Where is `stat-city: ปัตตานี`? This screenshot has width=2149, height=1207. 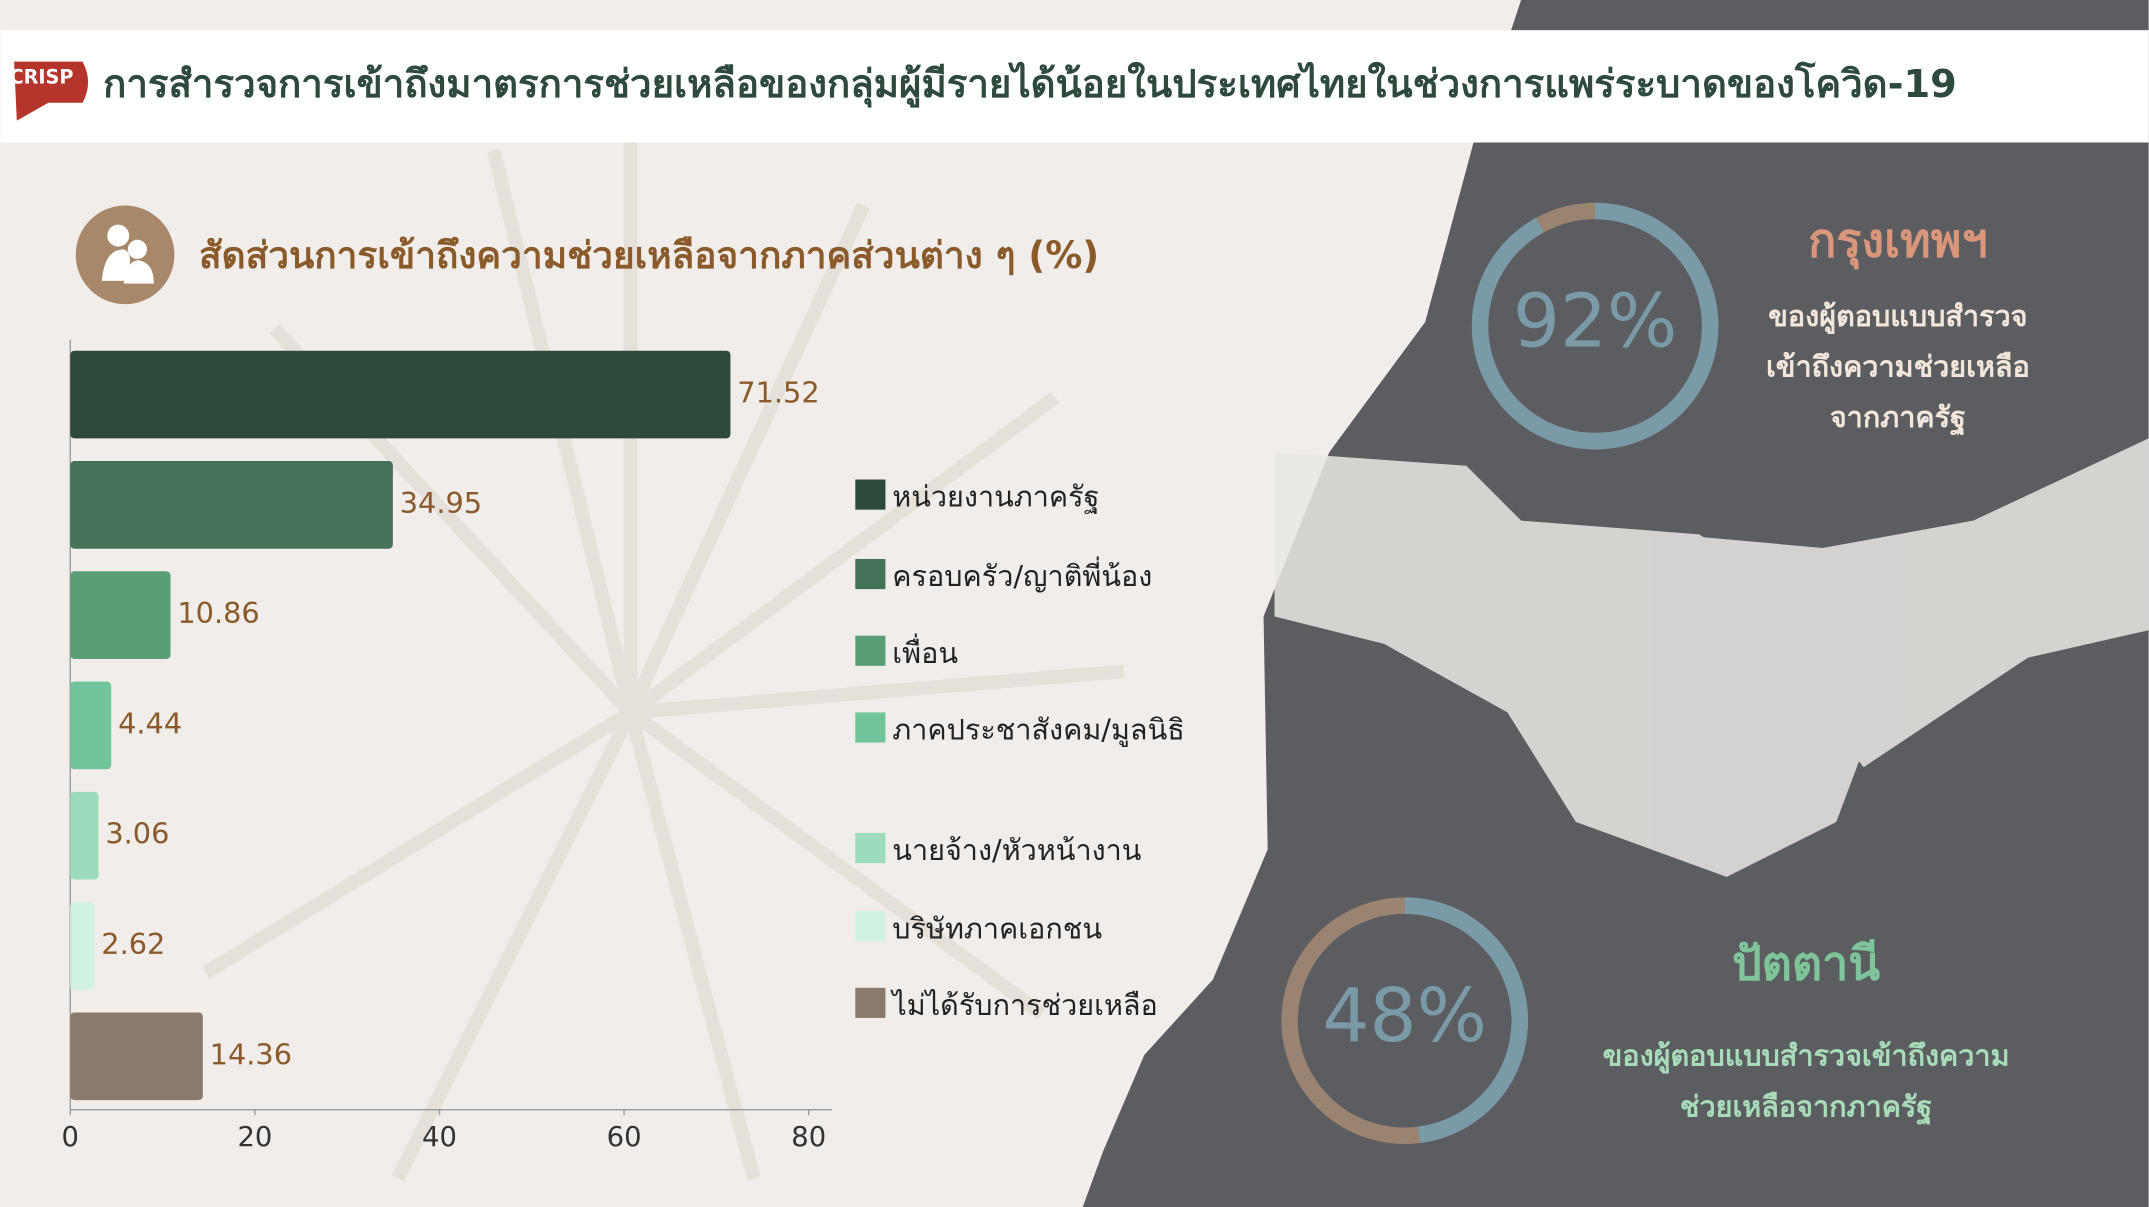
stat-city: ปัตตานี is located at coordinates (1806, 964).